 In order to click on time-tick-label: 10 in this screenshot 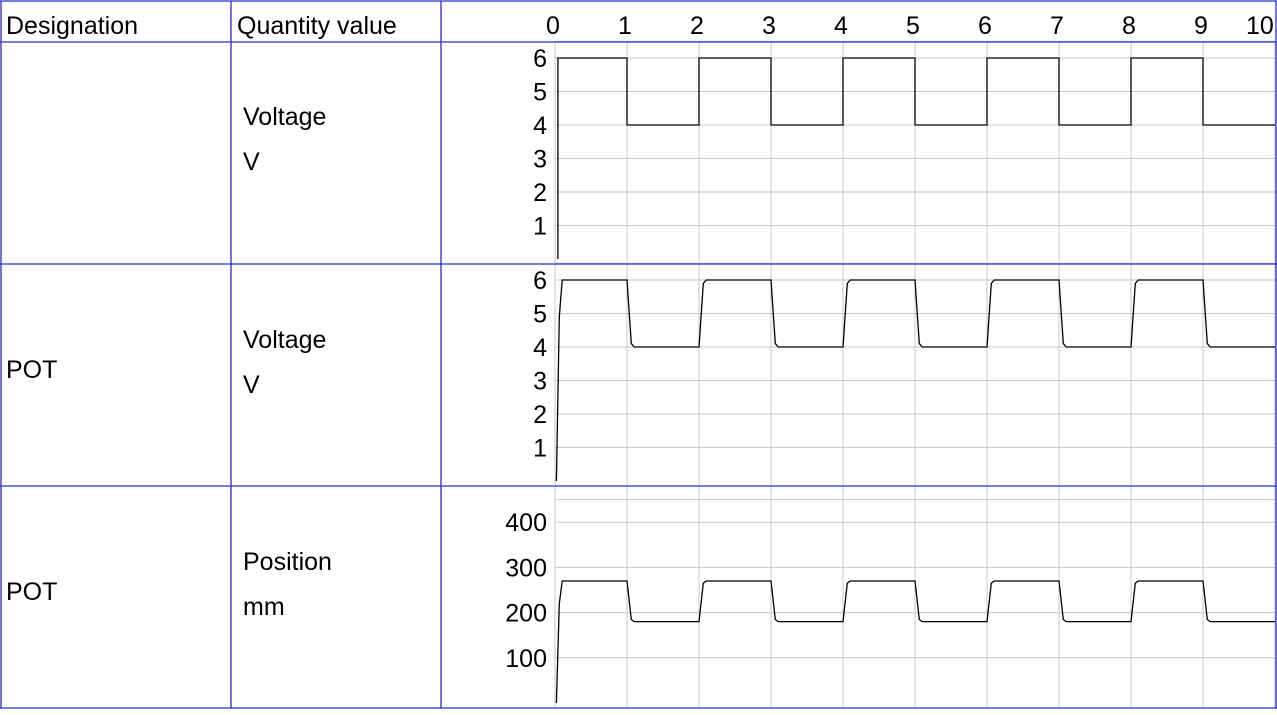, I will do `click(1260, 26)`.